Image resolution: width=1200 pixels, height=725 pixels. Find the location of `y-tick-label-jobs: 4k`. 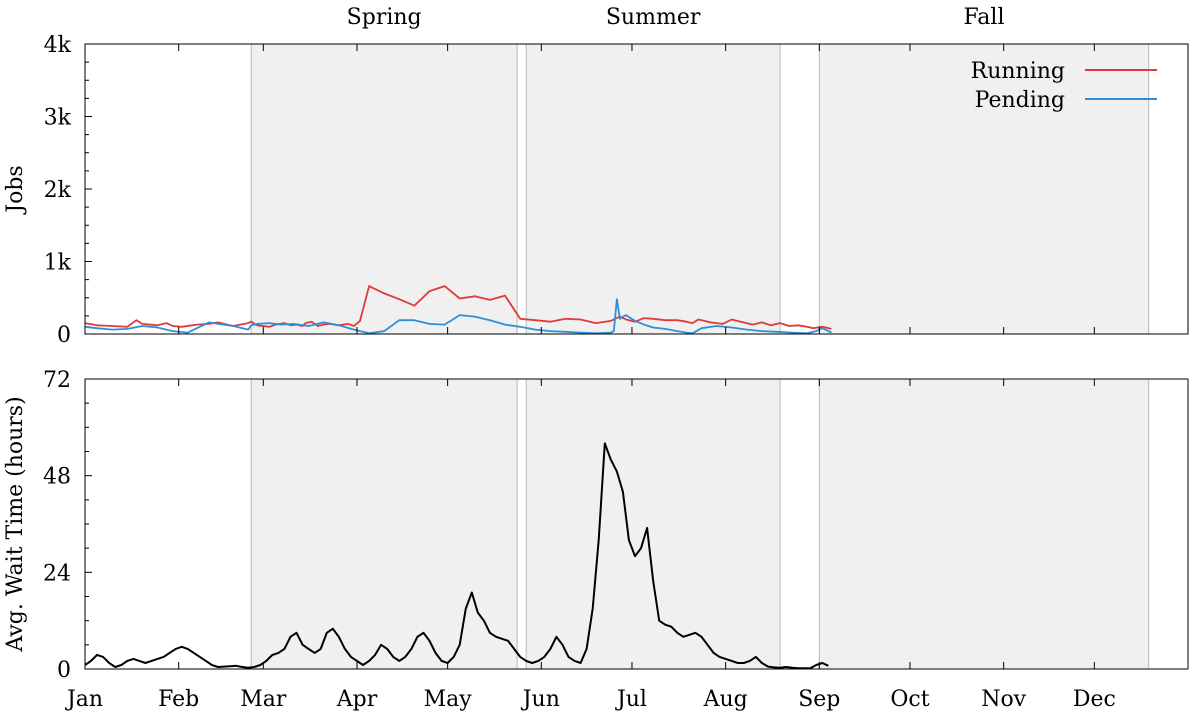

y-tick-label-jobs: 4k is located at coordinates (58, 45).